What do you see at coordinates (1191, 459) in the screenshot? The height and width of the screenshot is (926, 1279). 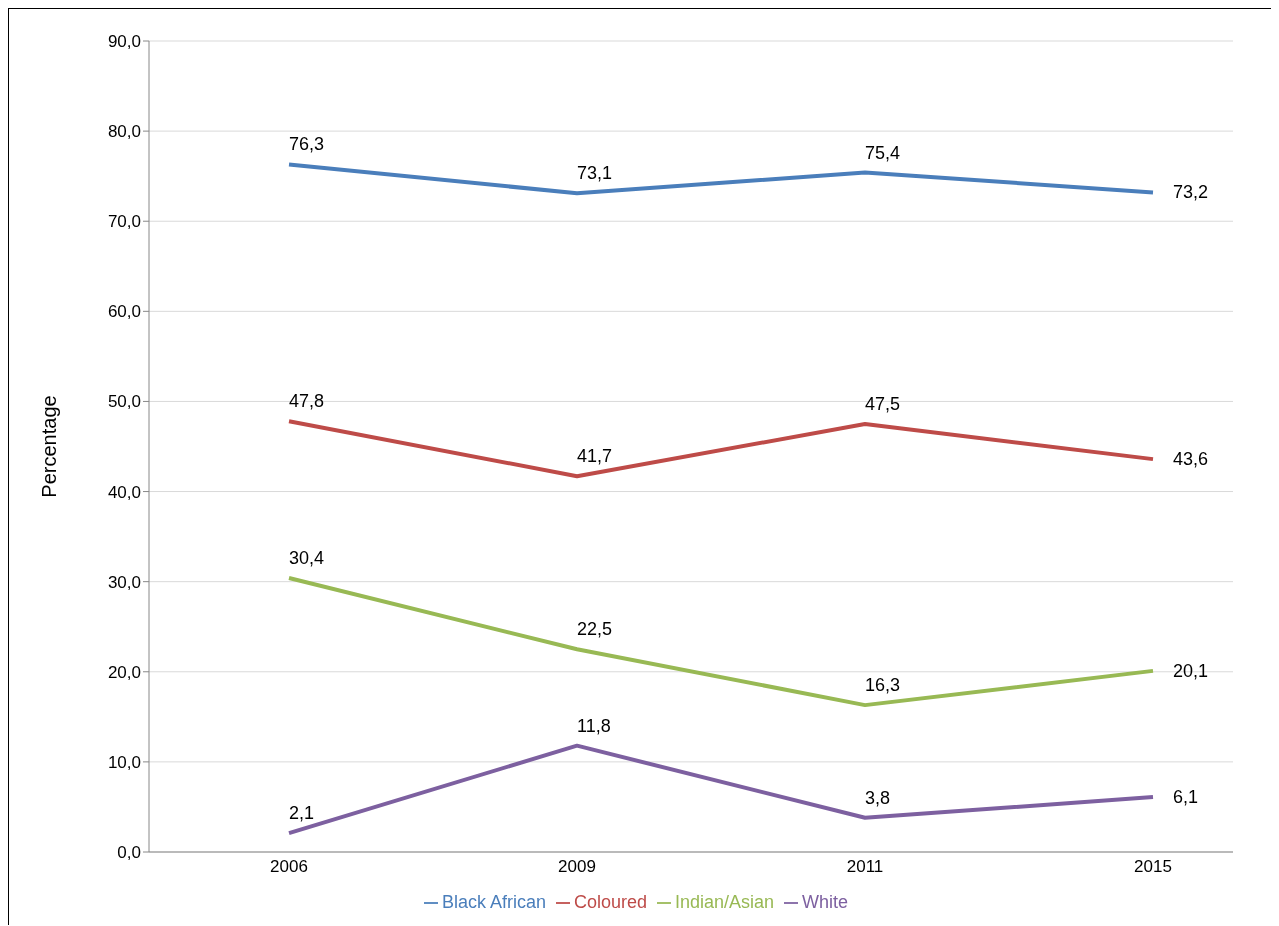 I see `data-label: 43,6` at bounding box center [1191, 459].